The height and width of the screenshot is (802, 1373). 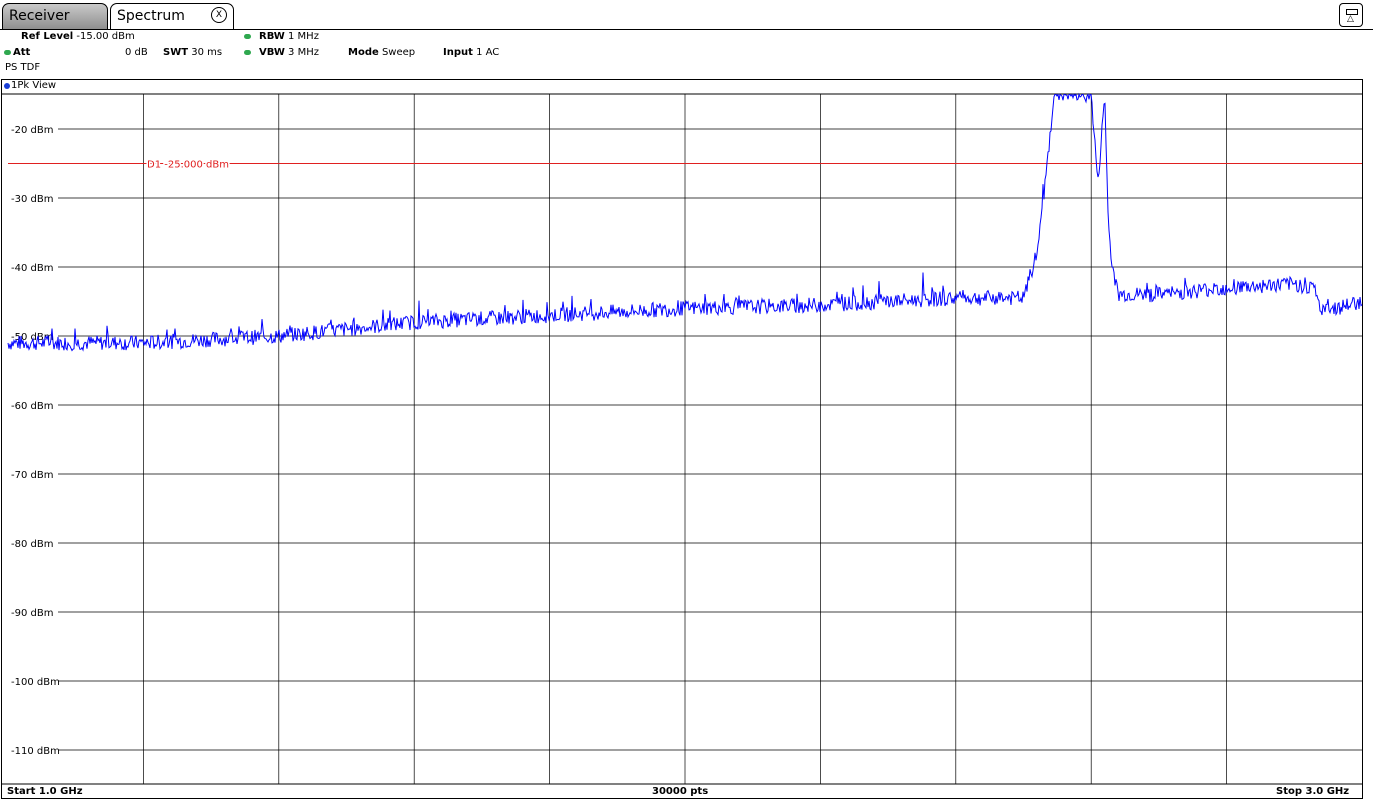 What do you see at coordinates (247, 36) in the screenshot?
I see `rbw-status-led` at bounding box center [247, 36].